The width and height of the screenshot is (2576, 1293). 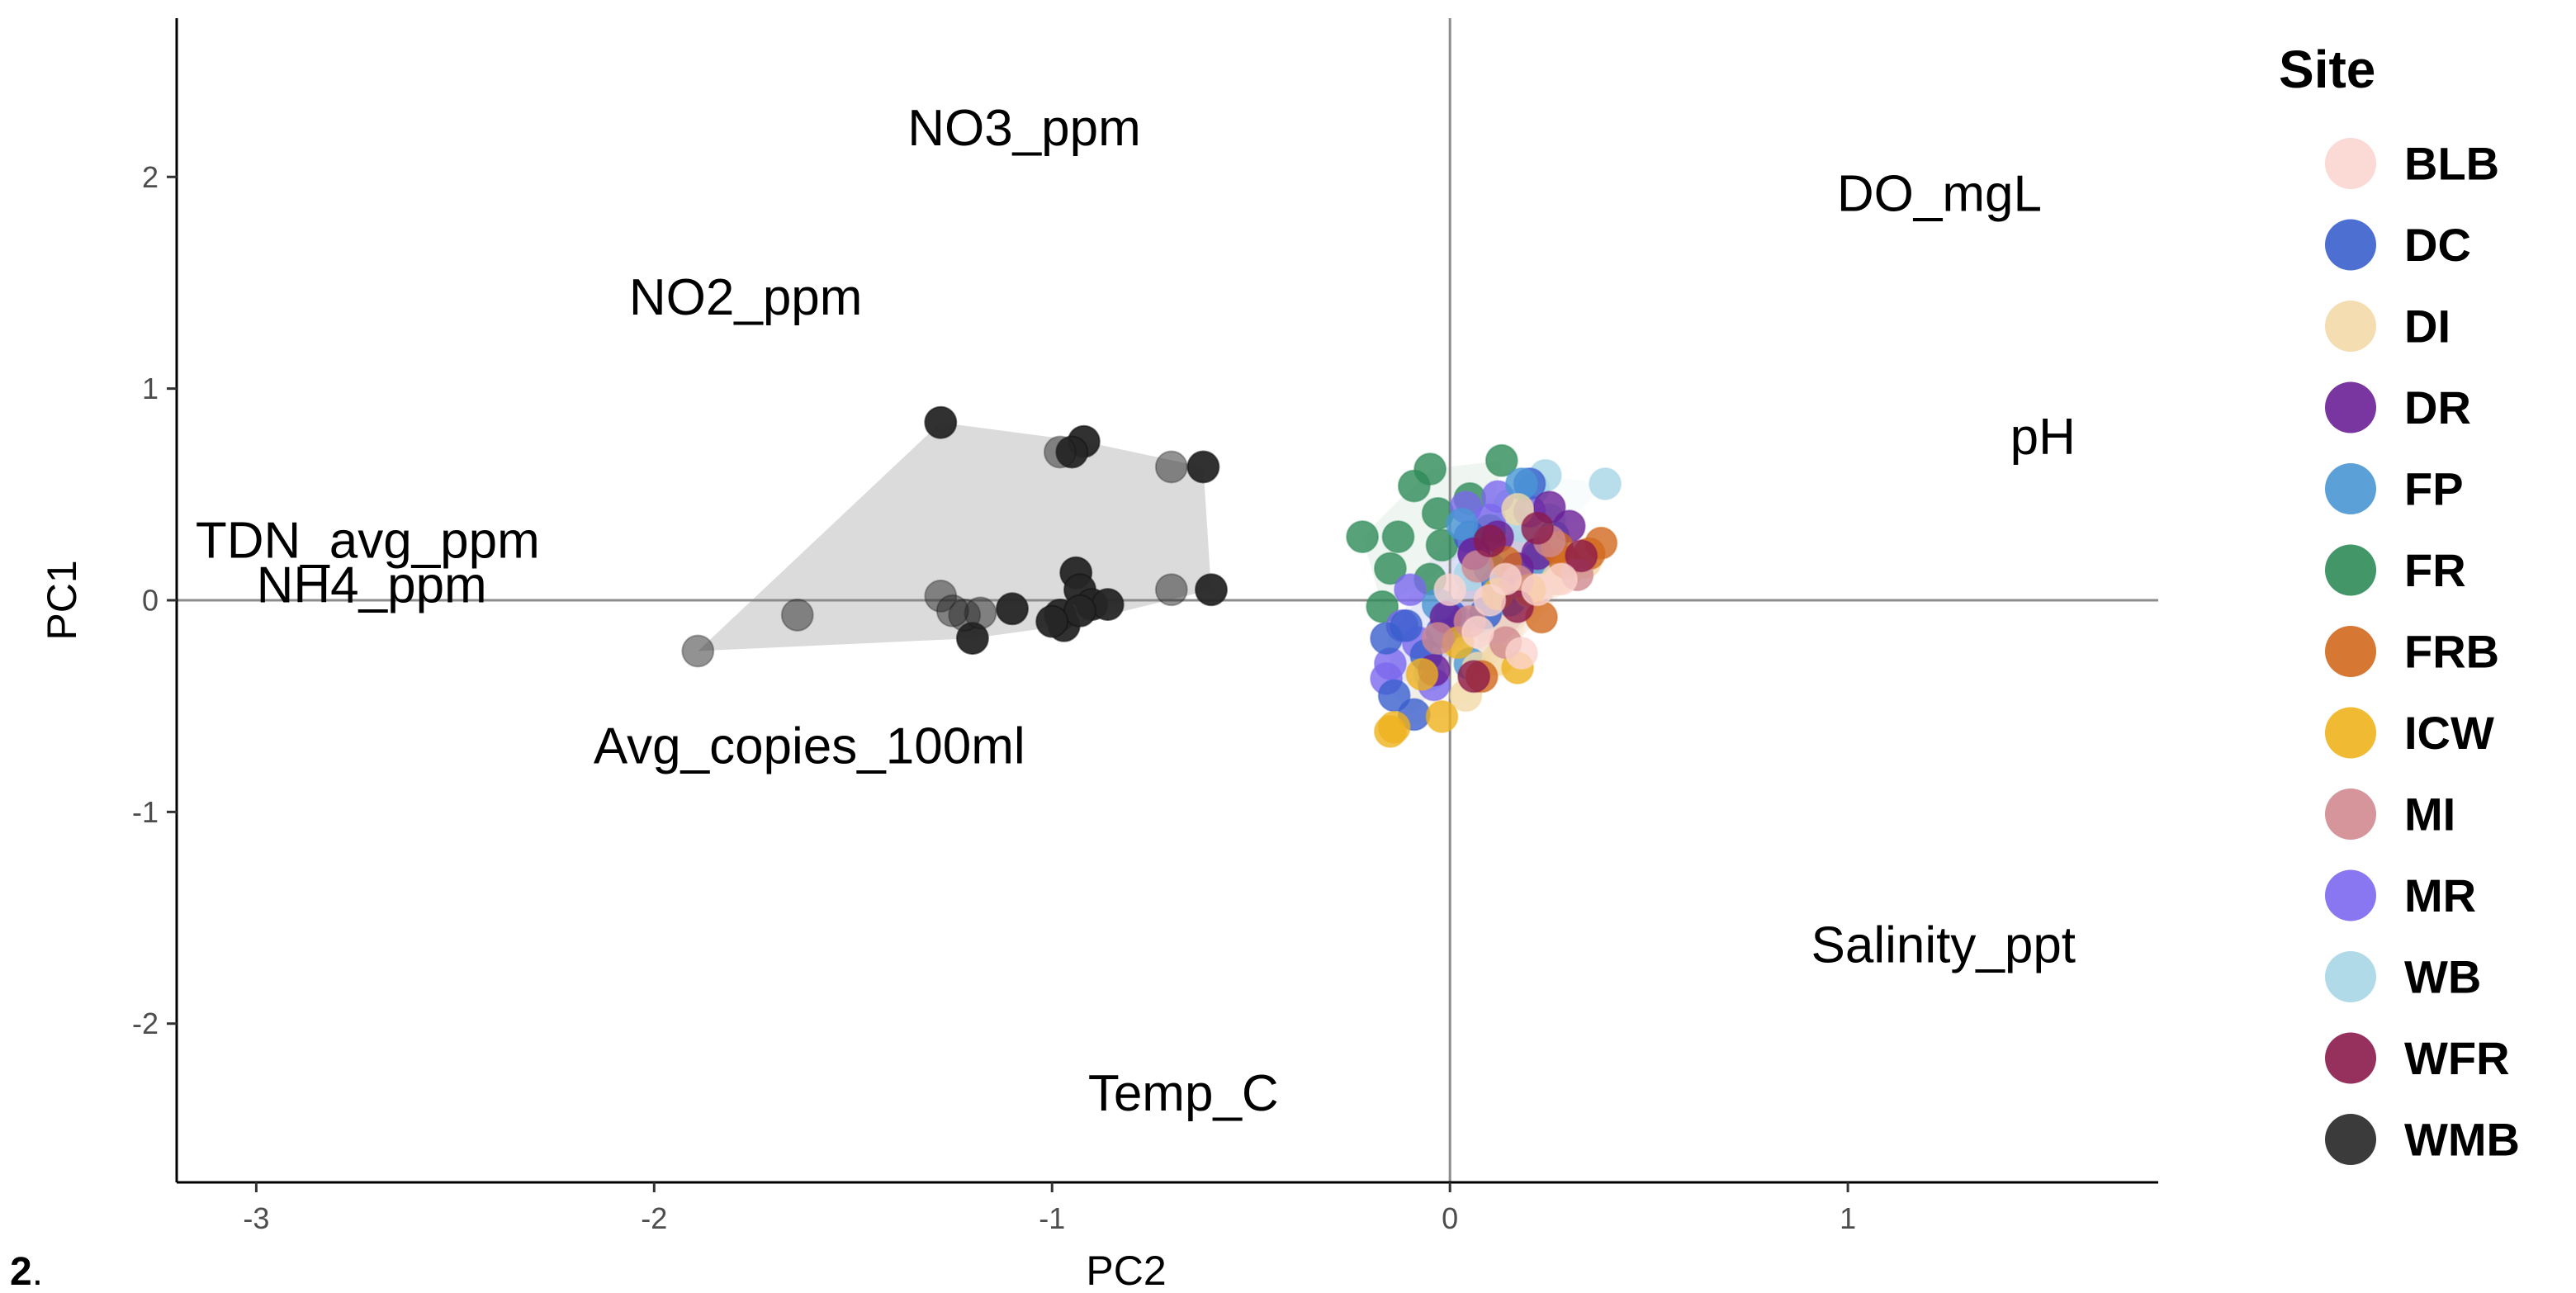 What do you see at coordinates (746, 297) in the screenshot?
I see `variable-label-no2-ppm: NO2_ppm` at bounding box center [746, 297].